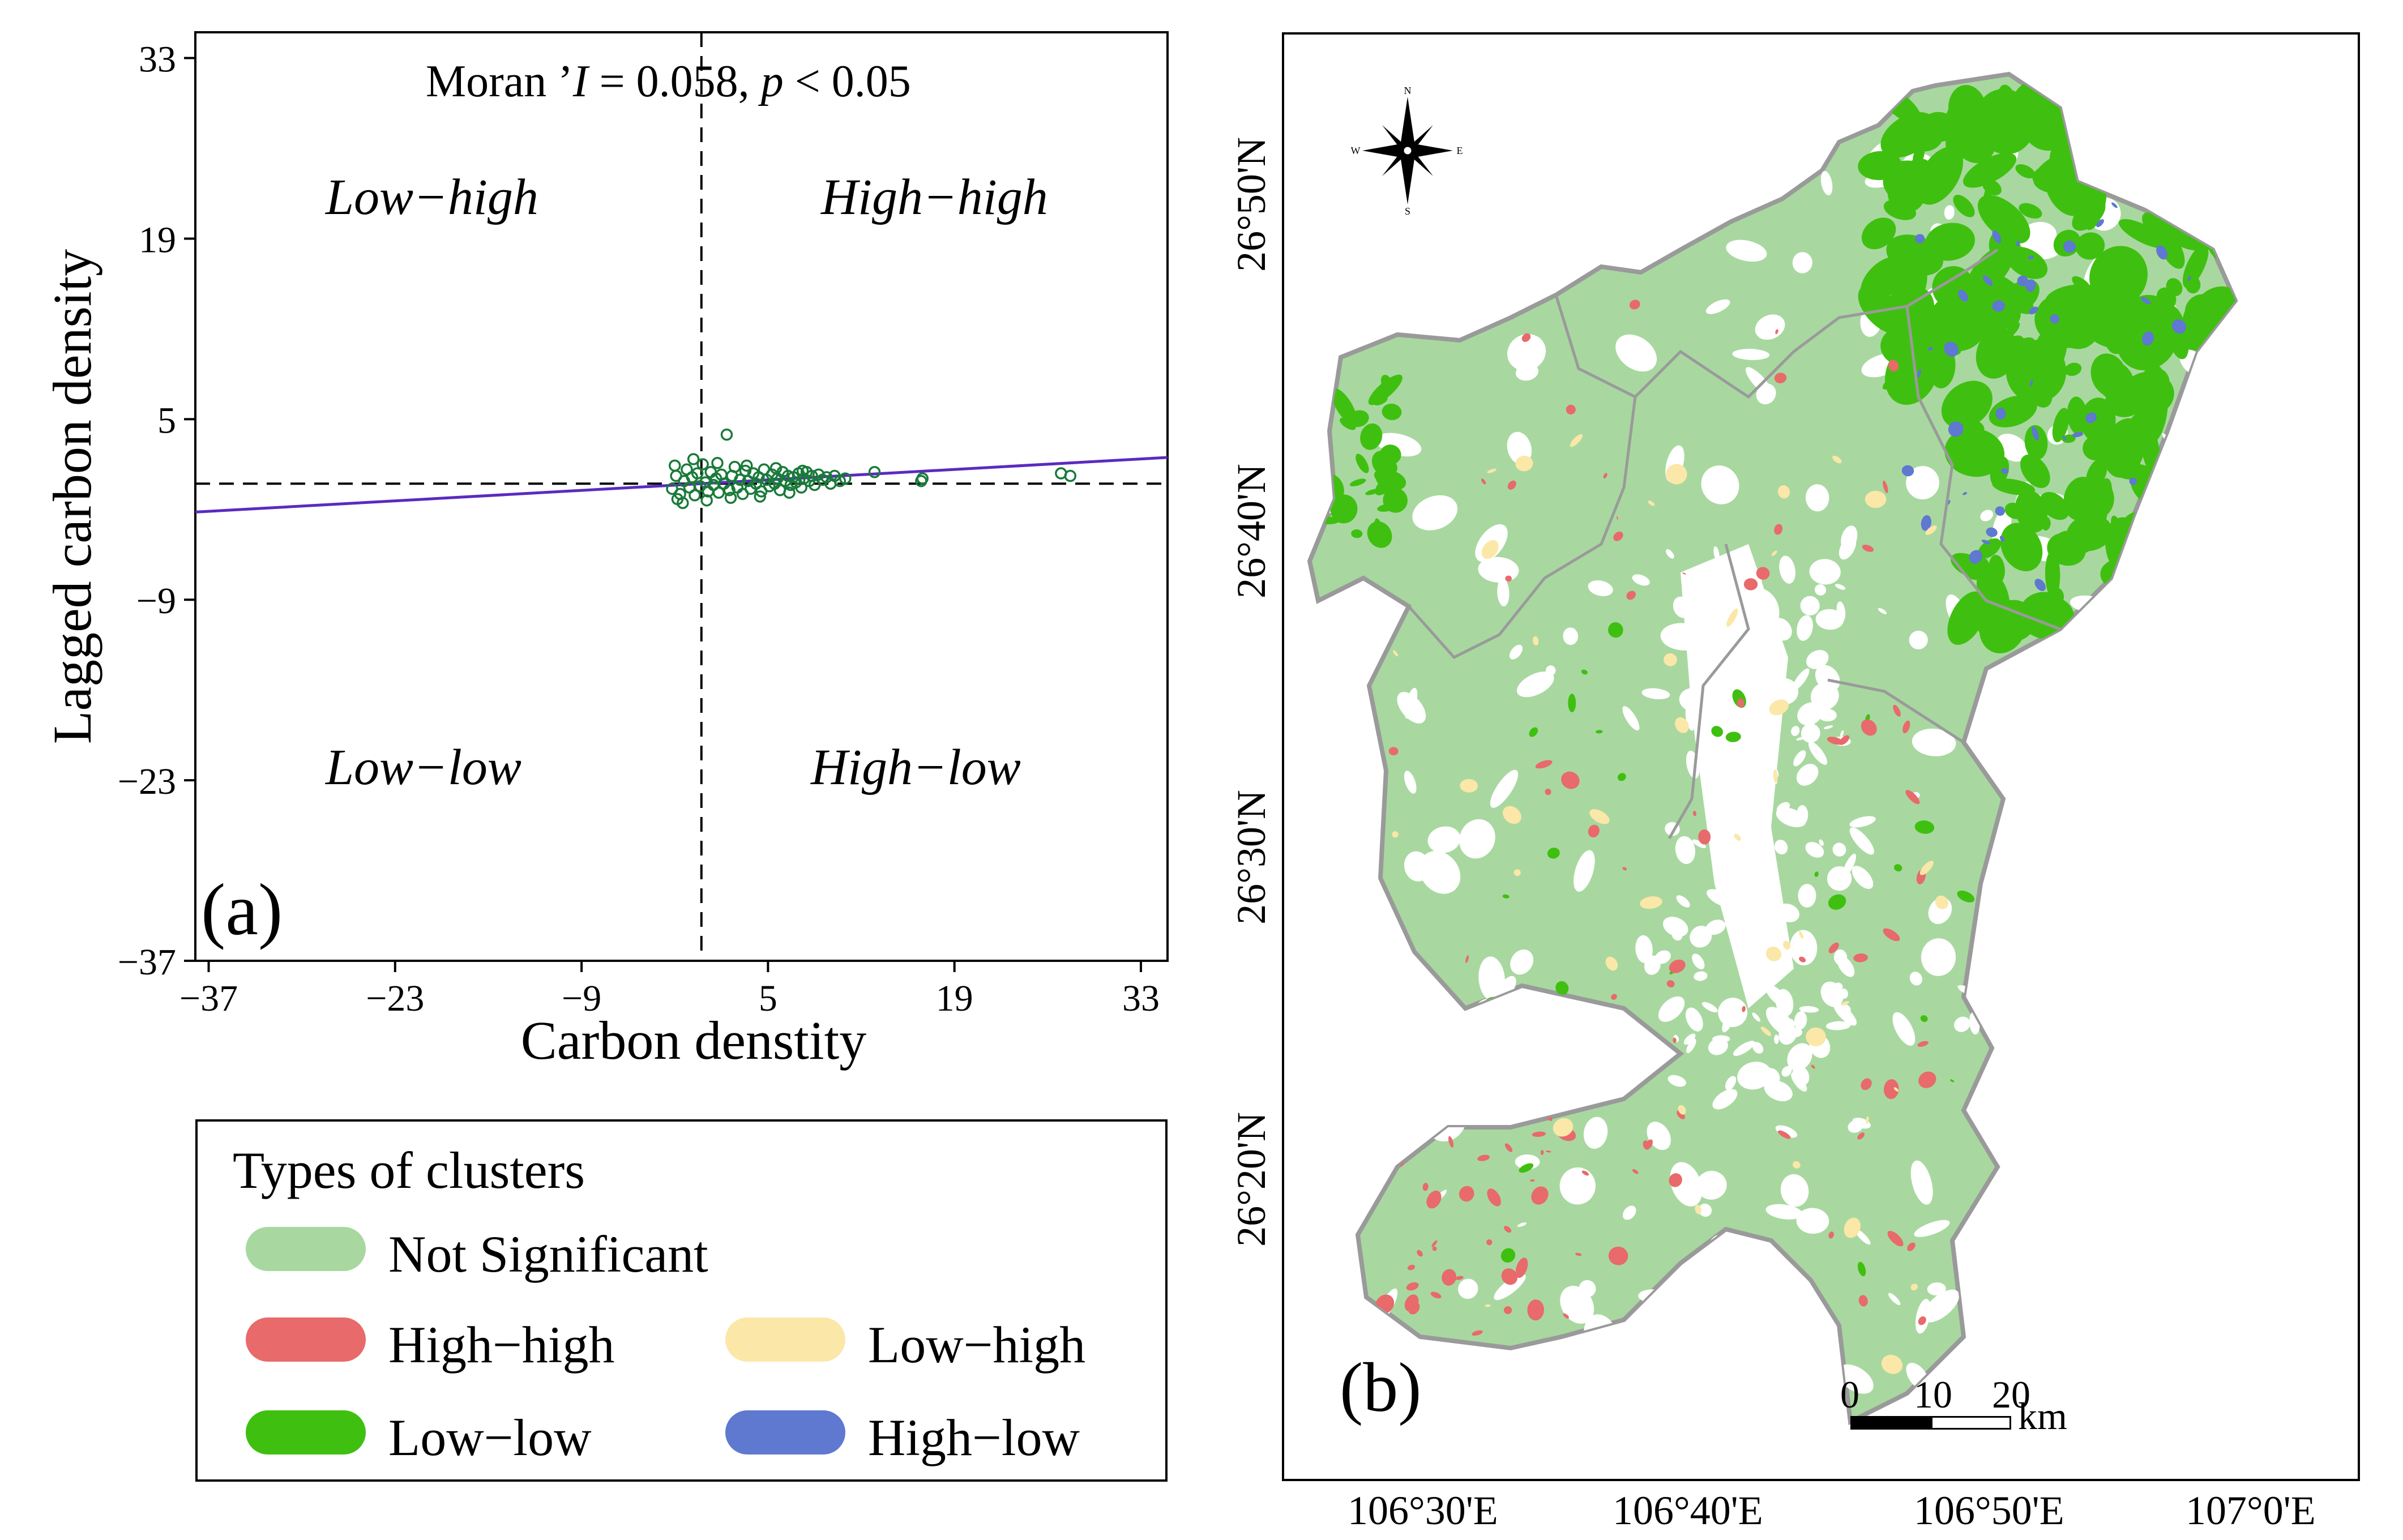  Describe the element at coordinates (166, 420) in the screenshot. I see `y-tick-label: 5` at that location.